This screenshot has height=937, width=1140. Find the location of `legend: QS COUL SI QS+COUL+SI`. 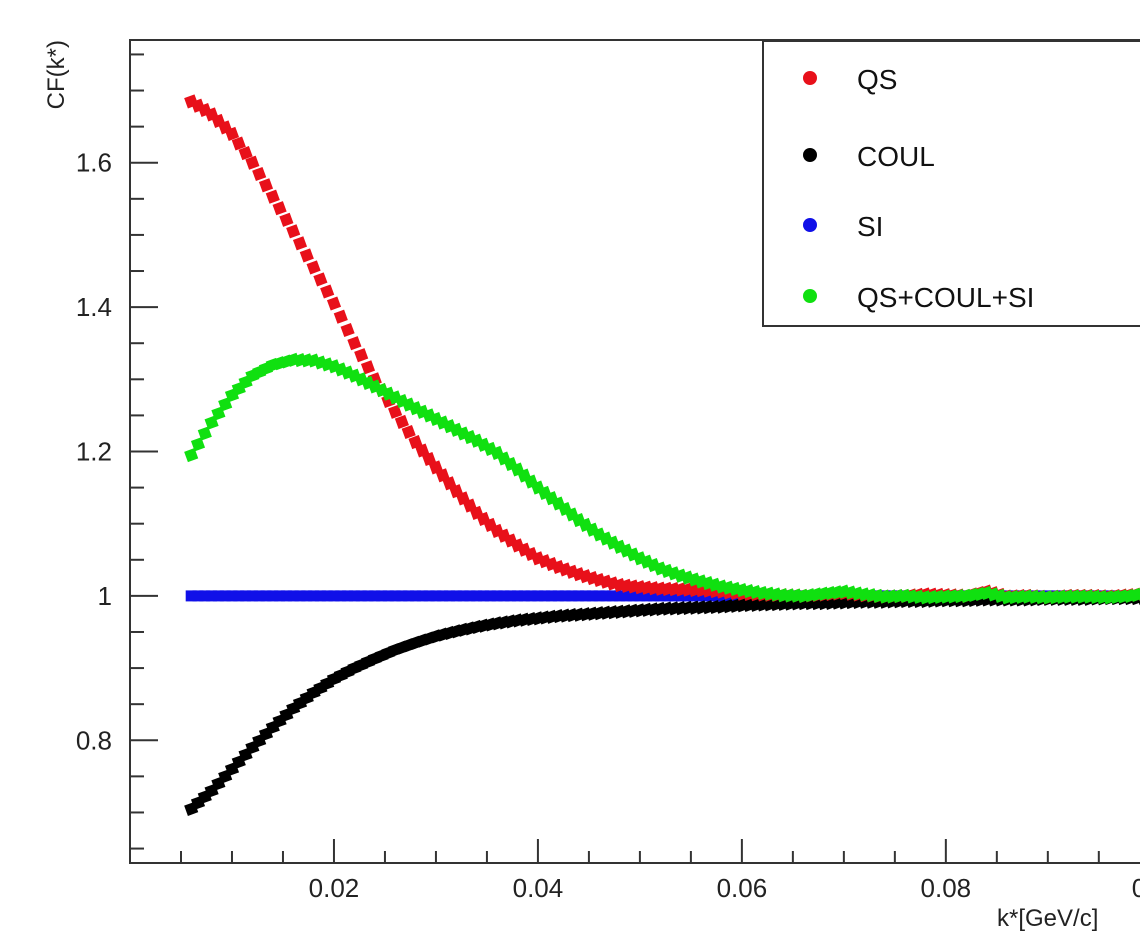

legend: QS COUL SI QS+COUL+SI is located at coordinates (951, 183).